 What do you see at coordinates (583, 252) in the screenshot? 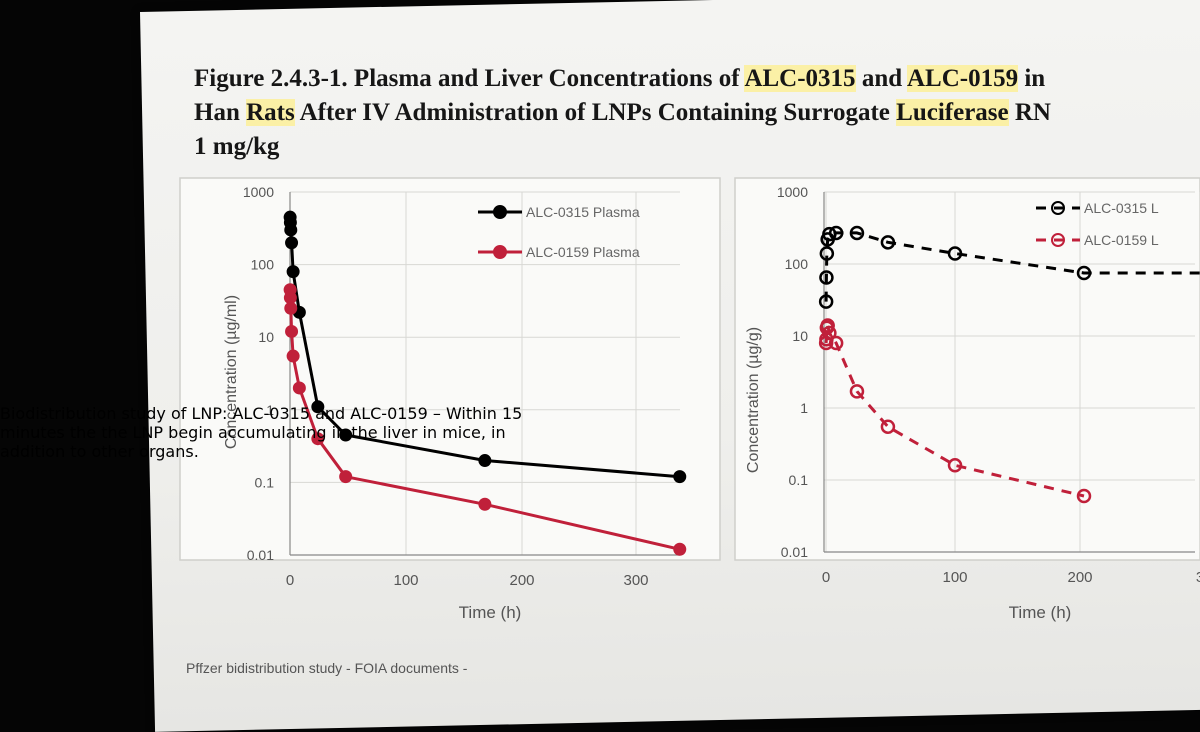
I see `legend-label: ALC-0159 Plasma` at bounding box center [583, 252].